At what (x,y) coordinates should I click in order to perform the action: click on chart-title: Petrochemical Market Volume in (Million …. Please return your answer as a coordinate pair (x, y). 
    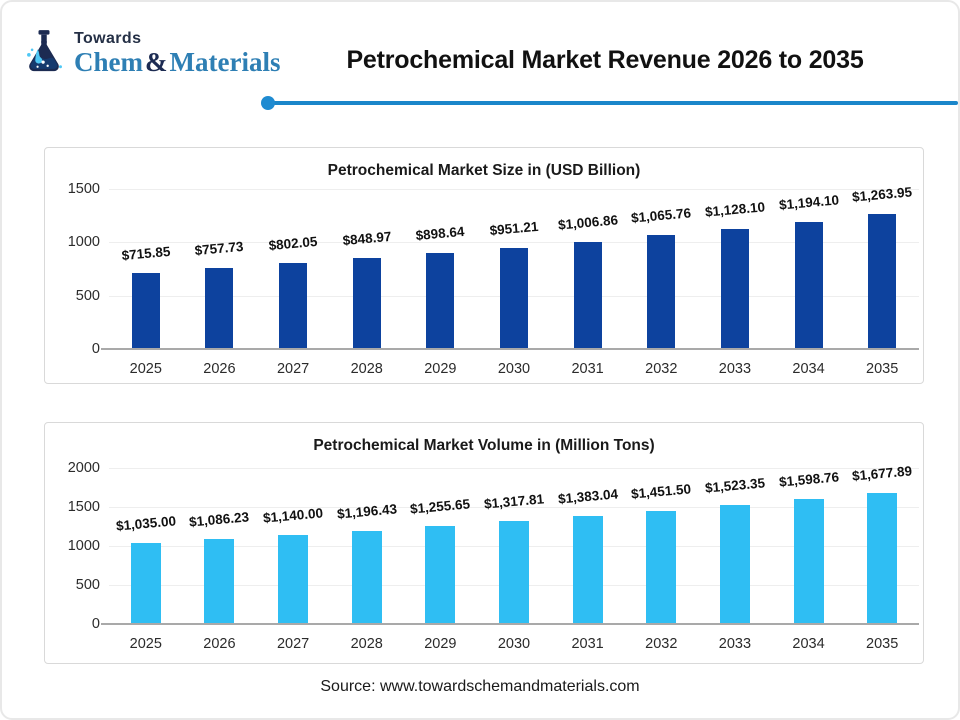
    Looking at the image, I should click on (484, 445).